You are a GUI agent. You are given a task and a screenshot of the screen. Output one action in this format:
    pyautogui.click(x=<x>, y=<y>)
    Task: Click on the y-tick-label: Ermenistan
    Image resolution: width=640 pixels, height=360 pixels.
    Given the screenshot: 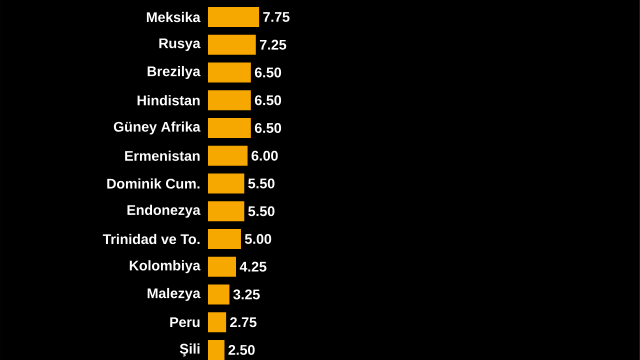 What is the action you would take?
    pyautogui.click(x=162, y=155)
    